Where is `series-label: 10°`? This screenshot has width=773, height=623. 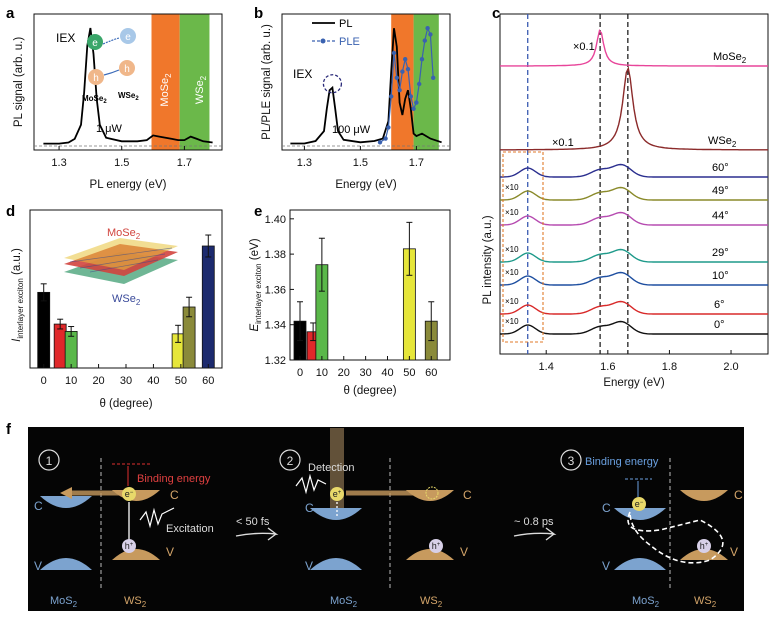
series-label: 10° is located at coordinates (720, 276).